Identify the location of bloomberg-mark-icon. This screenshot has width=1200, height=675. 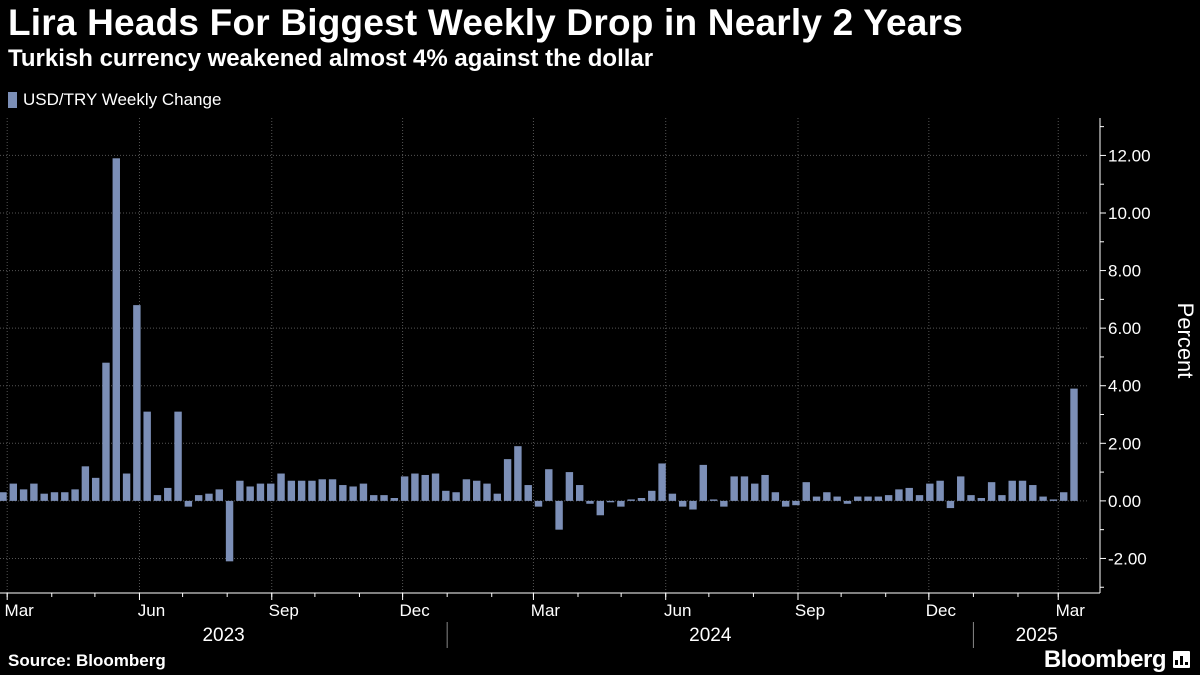
(1181, 659).